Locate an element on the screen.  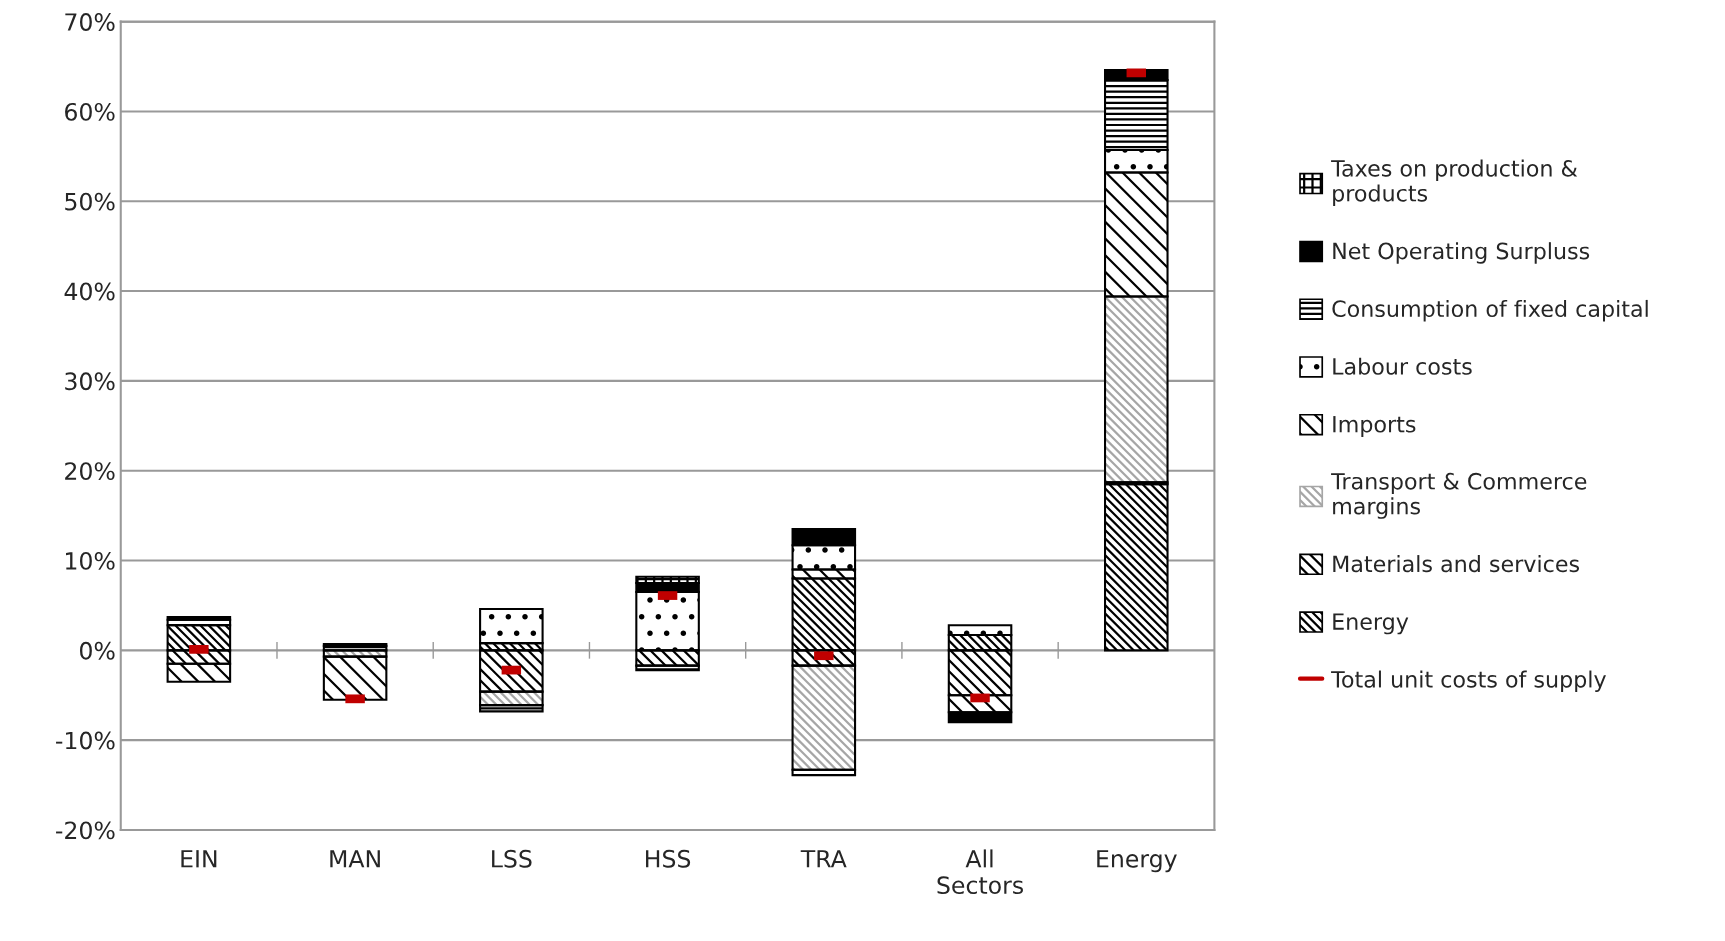
x-tick-label: Energy is located at coordinates (1137, 861).